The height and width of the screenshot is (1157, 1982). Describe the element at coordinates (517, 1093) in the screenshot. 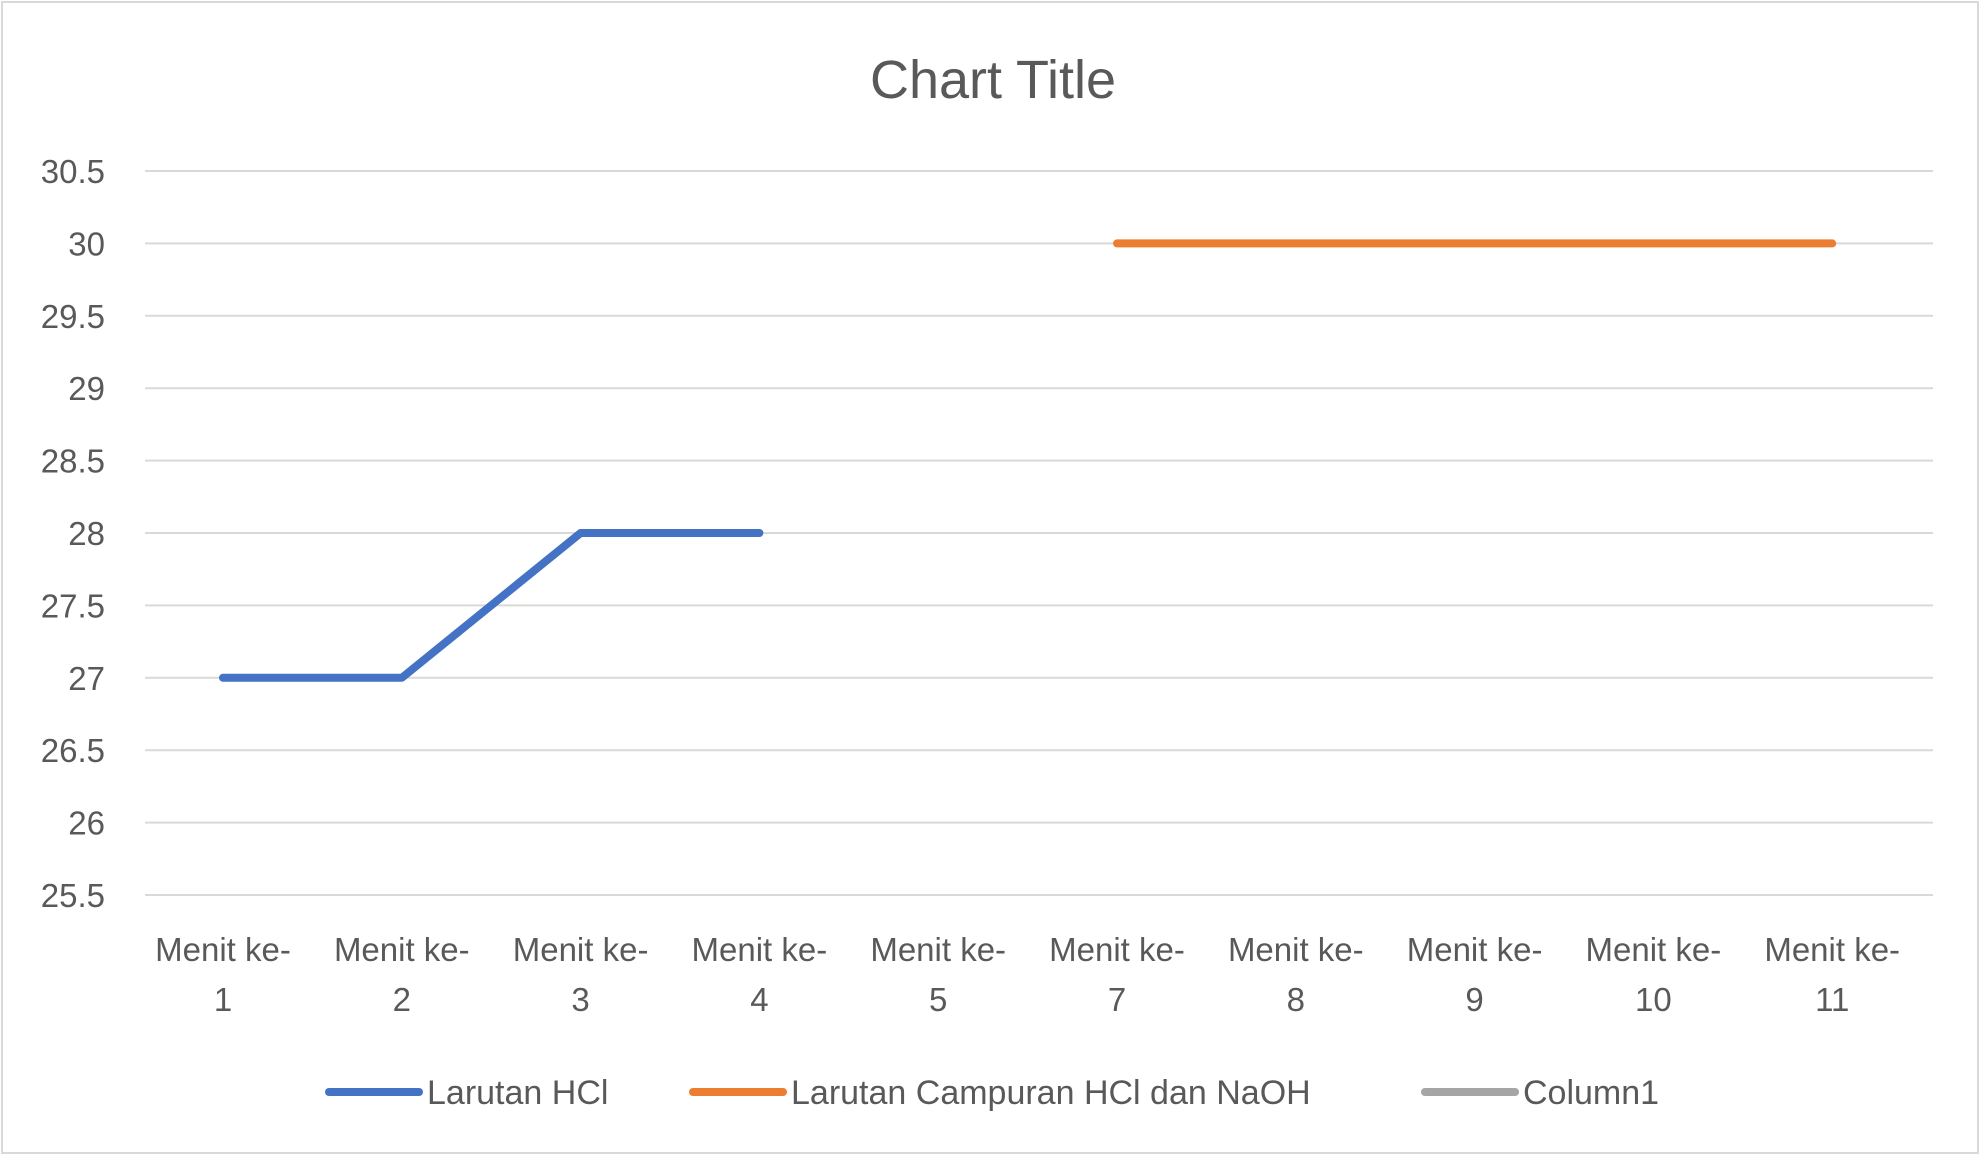

I see `legend-label: Larutan HCl` at that location.